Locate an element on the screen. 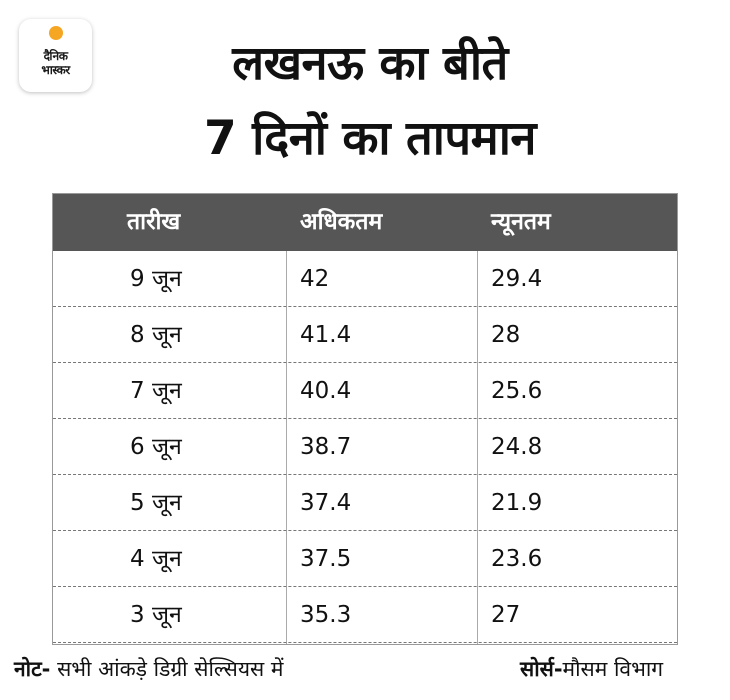 The height and width of the screenshot is (700, 730). cell-min: 27 is located at coordinates (506, 615).